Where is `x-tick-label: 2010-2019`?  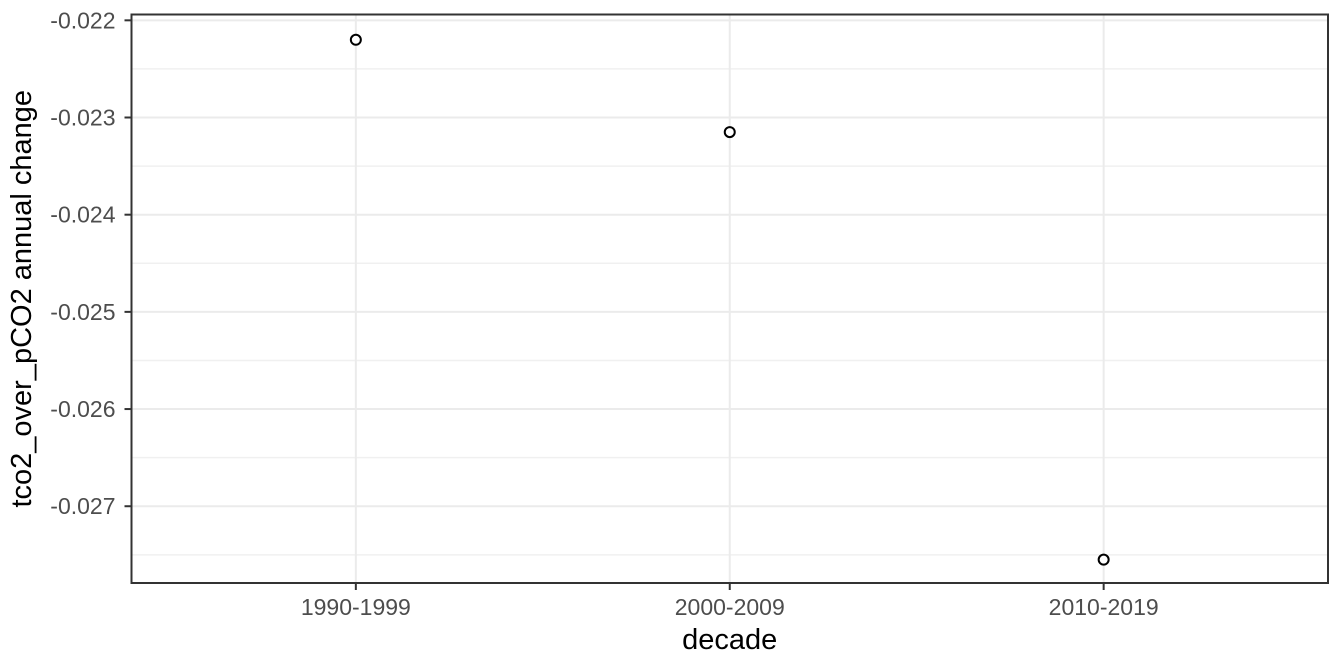
x-tick-label: 2010-2019 is located at coordinates (1104, 607).